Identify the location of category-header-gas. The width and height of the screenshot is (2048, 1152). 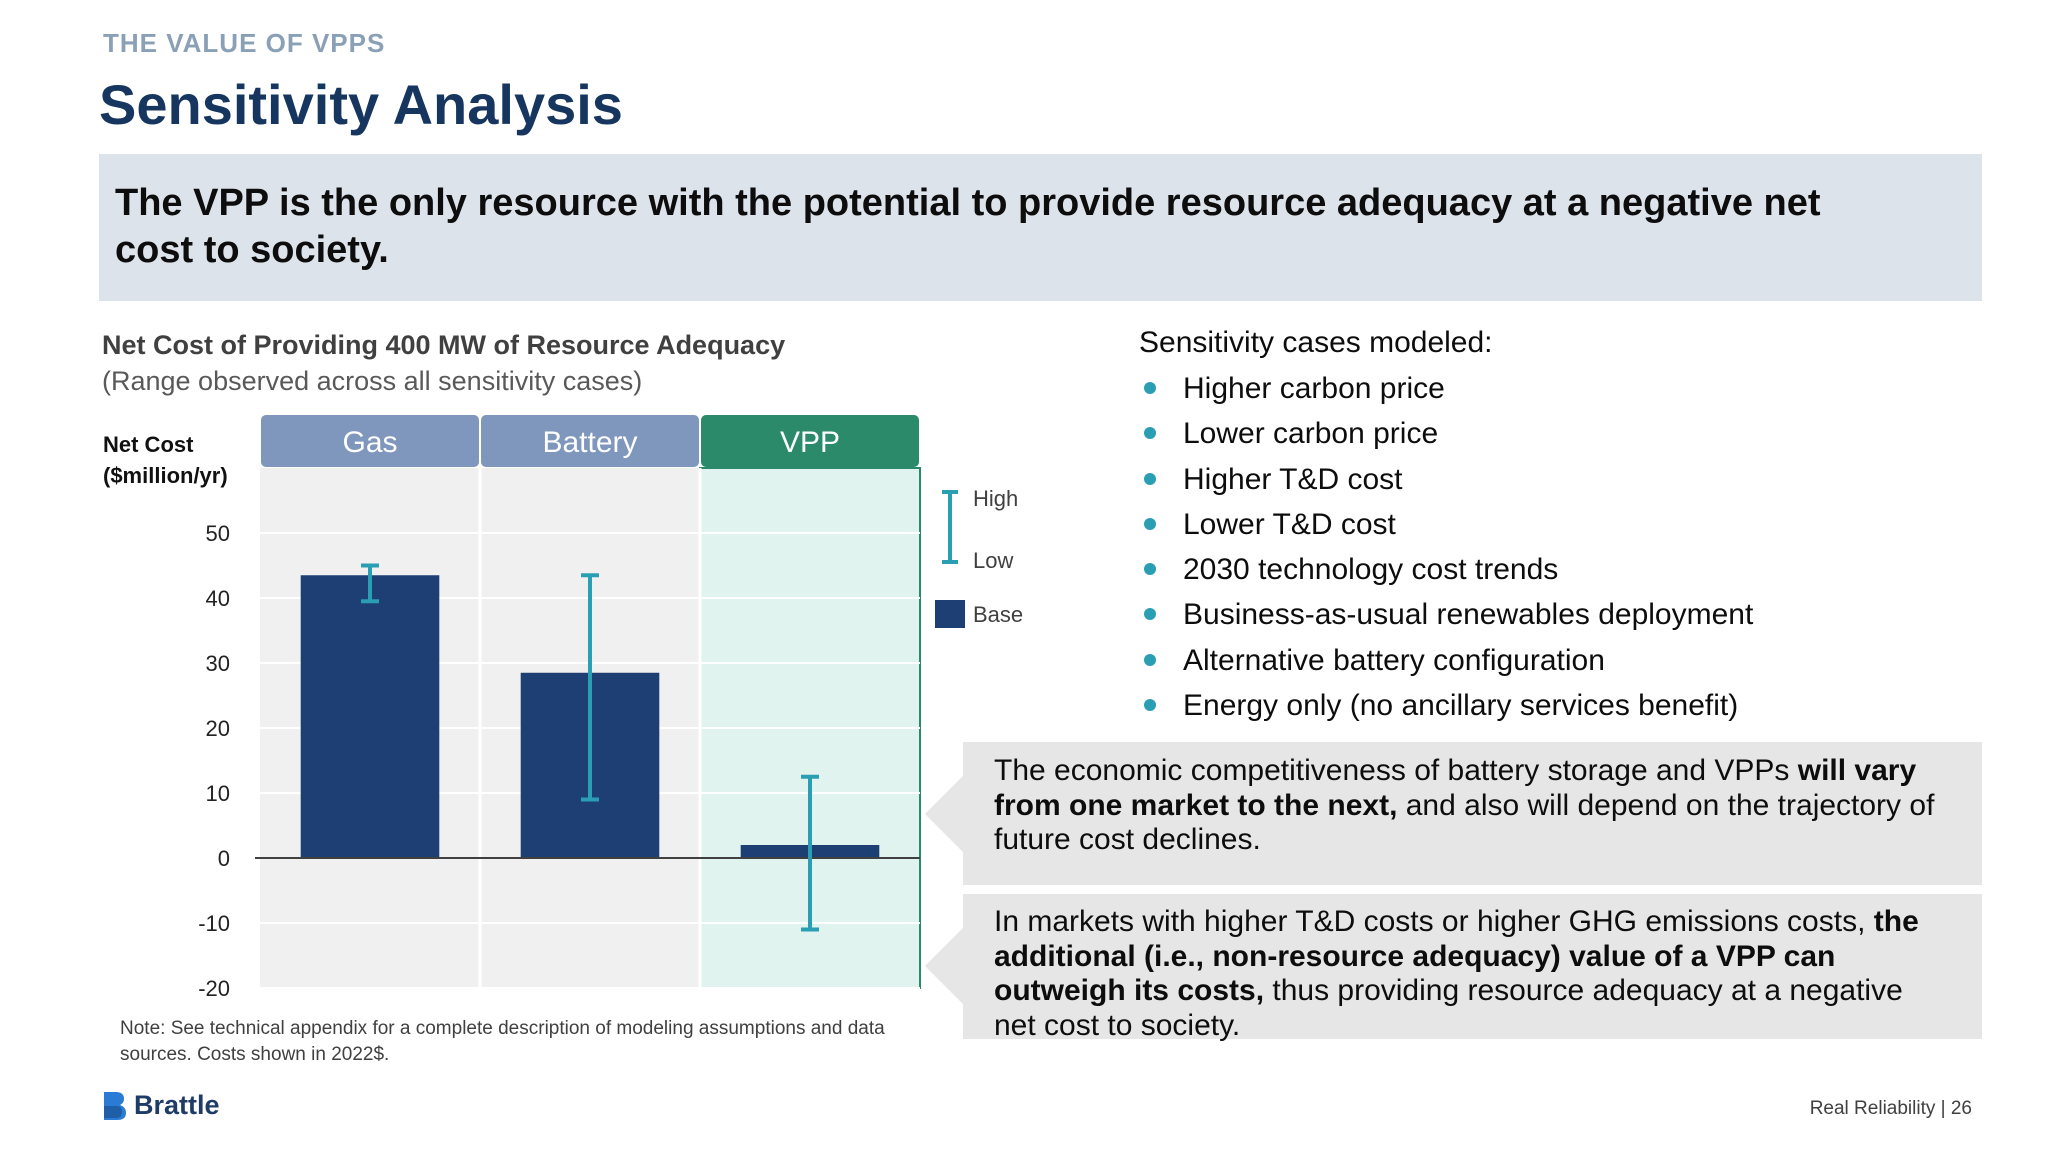
(370, 441).